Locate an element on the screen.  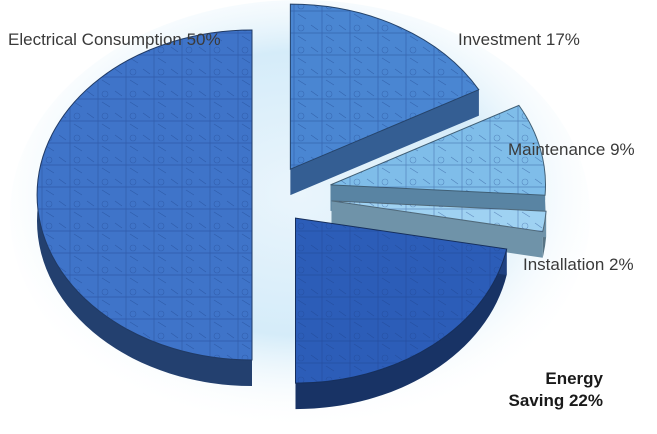
pie-slice-investment is located at coordinates (384, 99).